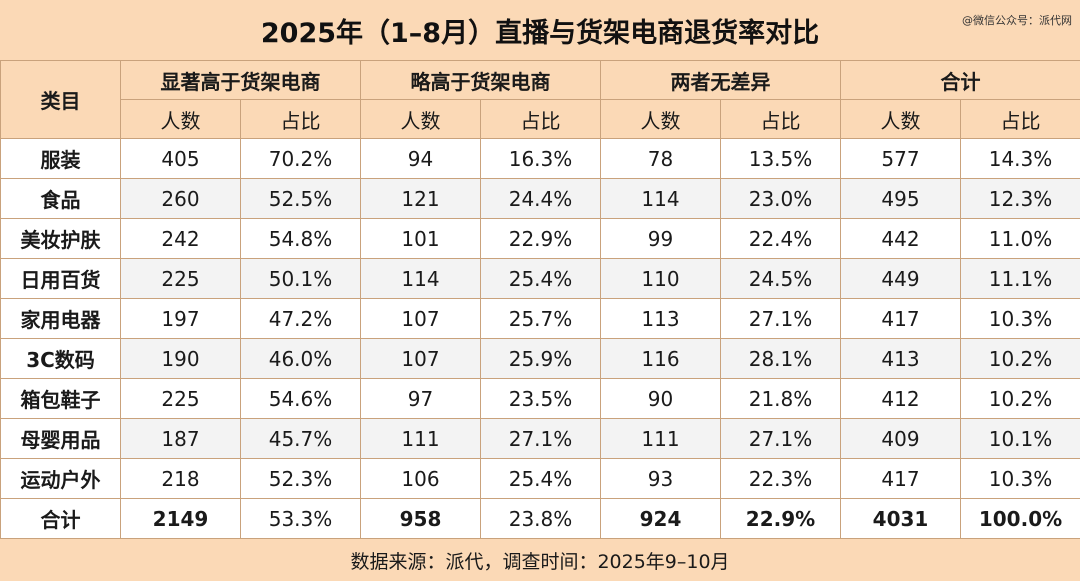 The width and height of the screenshot is (1080, 581). What do you see at coordinates (780, 478) in the screenshot?
I see `ratio-cell: 22.3%` at bounding box center [780, 478].